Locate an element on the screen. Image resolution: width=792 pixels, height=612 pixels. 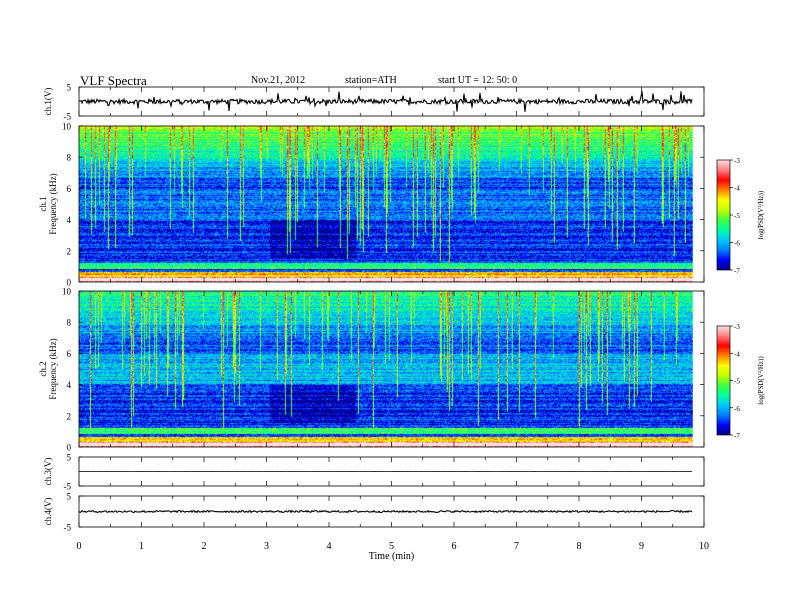
y-axis-label: ch.1 is located at coordinates (43, 203).